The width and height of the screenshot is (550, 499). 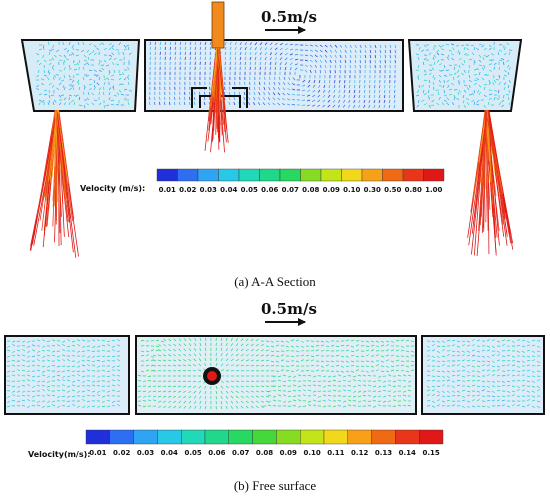 What do you see at coordinates (80, 75) in the screenshot?
I see `panel-a-left-tank` at bounding box center [80, 75].